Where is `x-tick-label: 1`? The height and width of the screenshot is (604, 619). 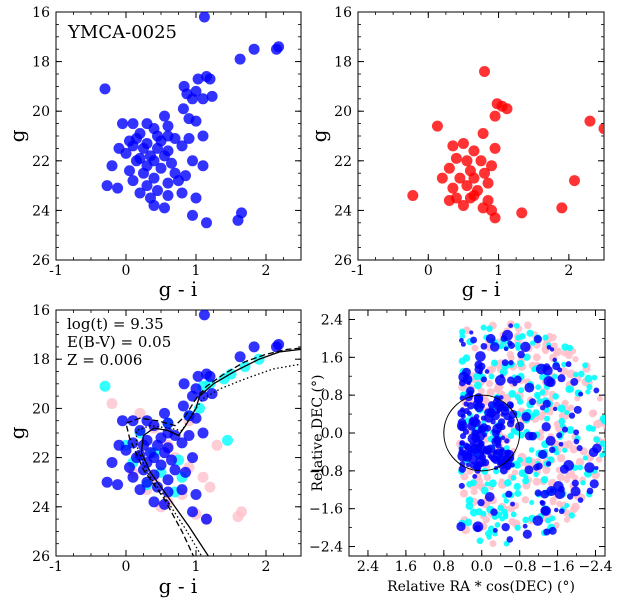 x-tick-label: 1 is located at coordinates (196, 567).